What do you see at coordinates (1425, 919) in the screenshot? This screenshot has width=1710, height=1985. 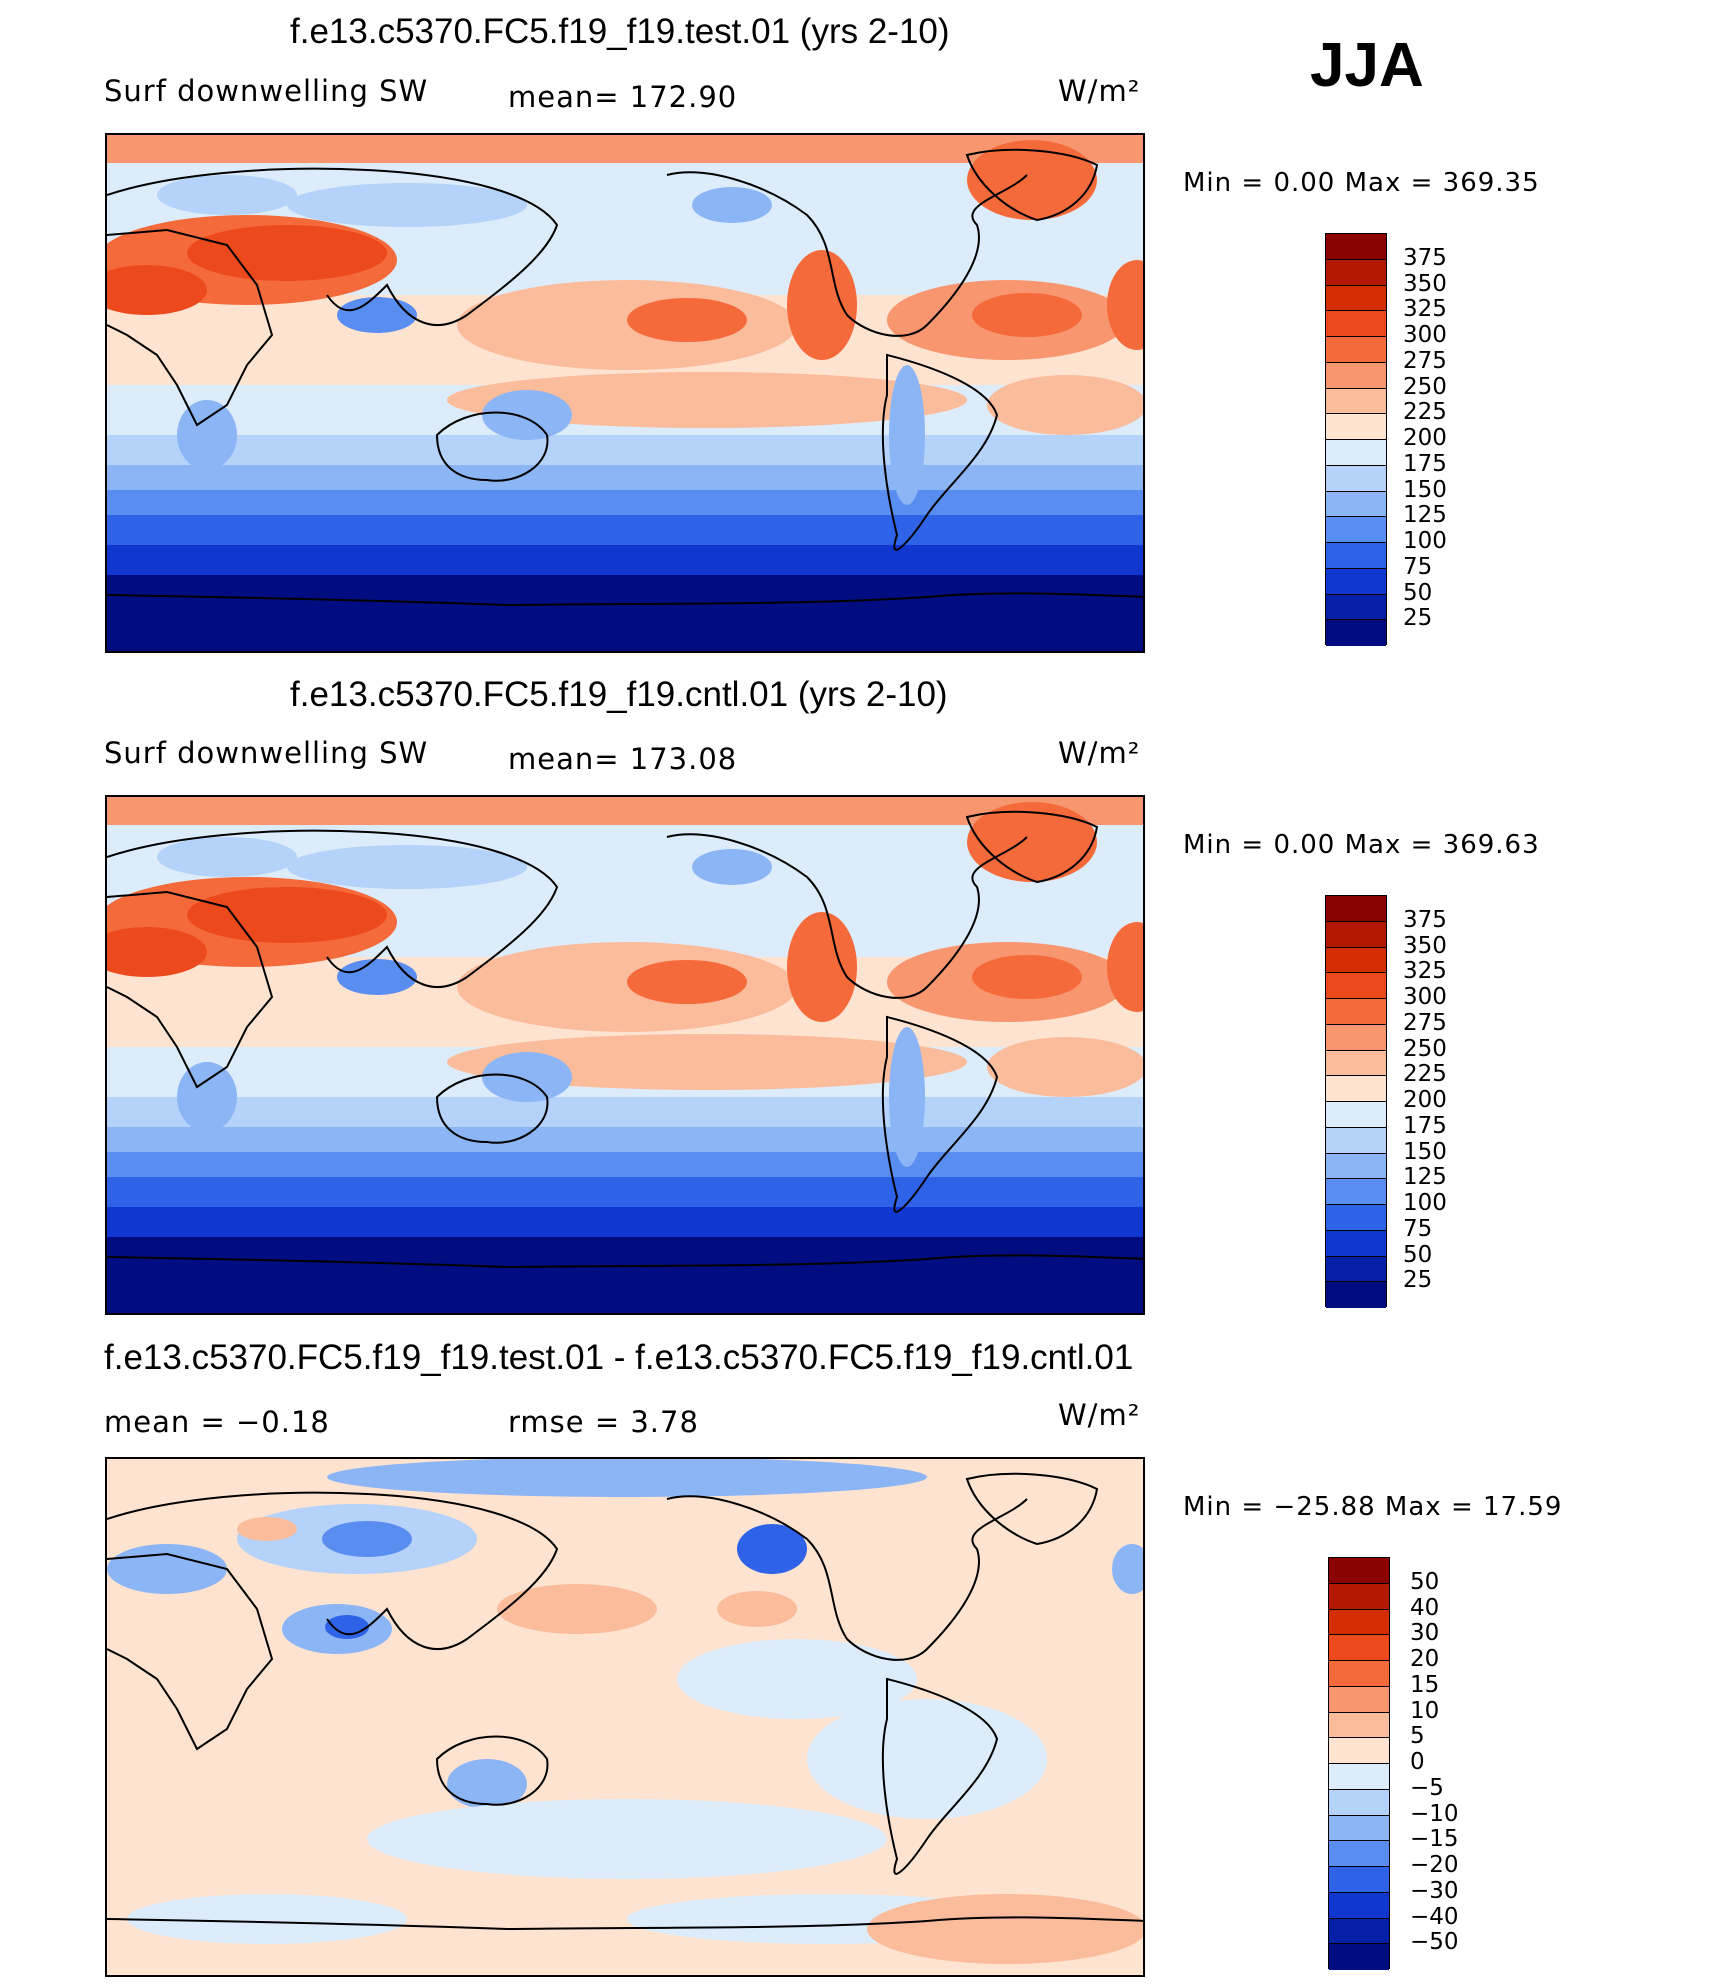 I see `colorbar-tick-label: 375` at bounding box center [1425, 919].